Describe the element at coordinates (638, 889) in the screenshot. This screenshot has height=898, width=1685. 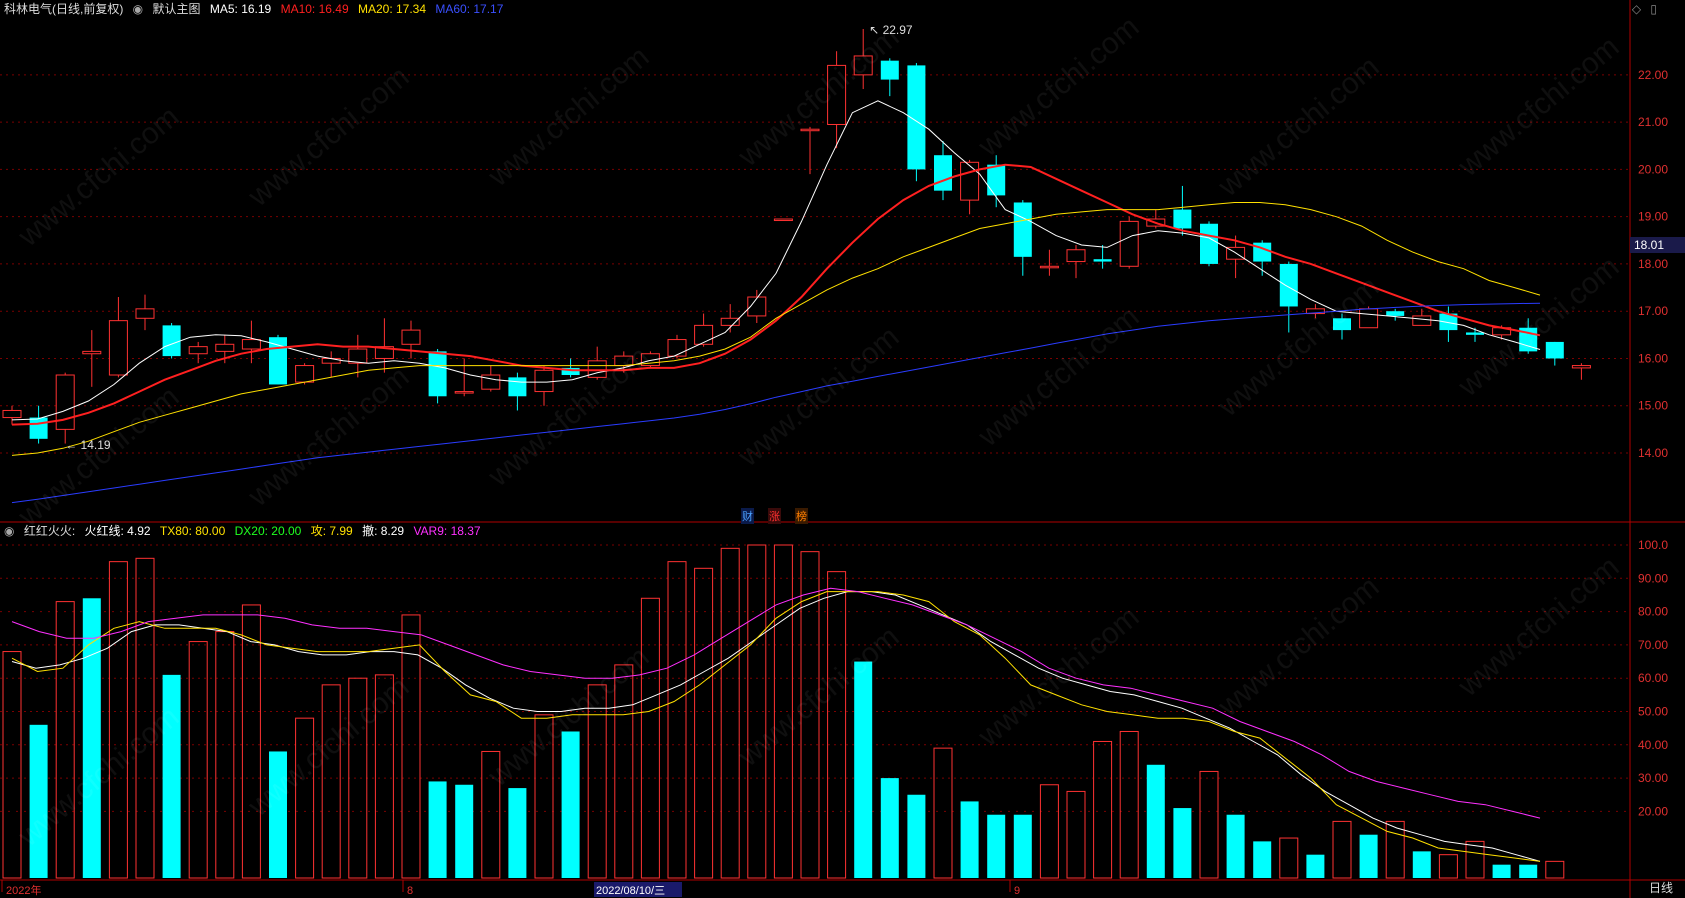
I see `date-label-box` at that location.